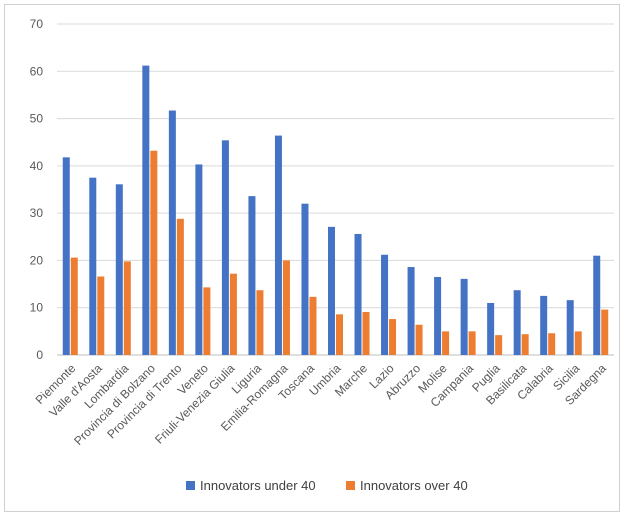 The height and width of the screenshot is (517, 625). What do you see at coordinates (37, 213) in the screenshot?
I see `y-tick-label: 30` at bounding box center [37, 213].